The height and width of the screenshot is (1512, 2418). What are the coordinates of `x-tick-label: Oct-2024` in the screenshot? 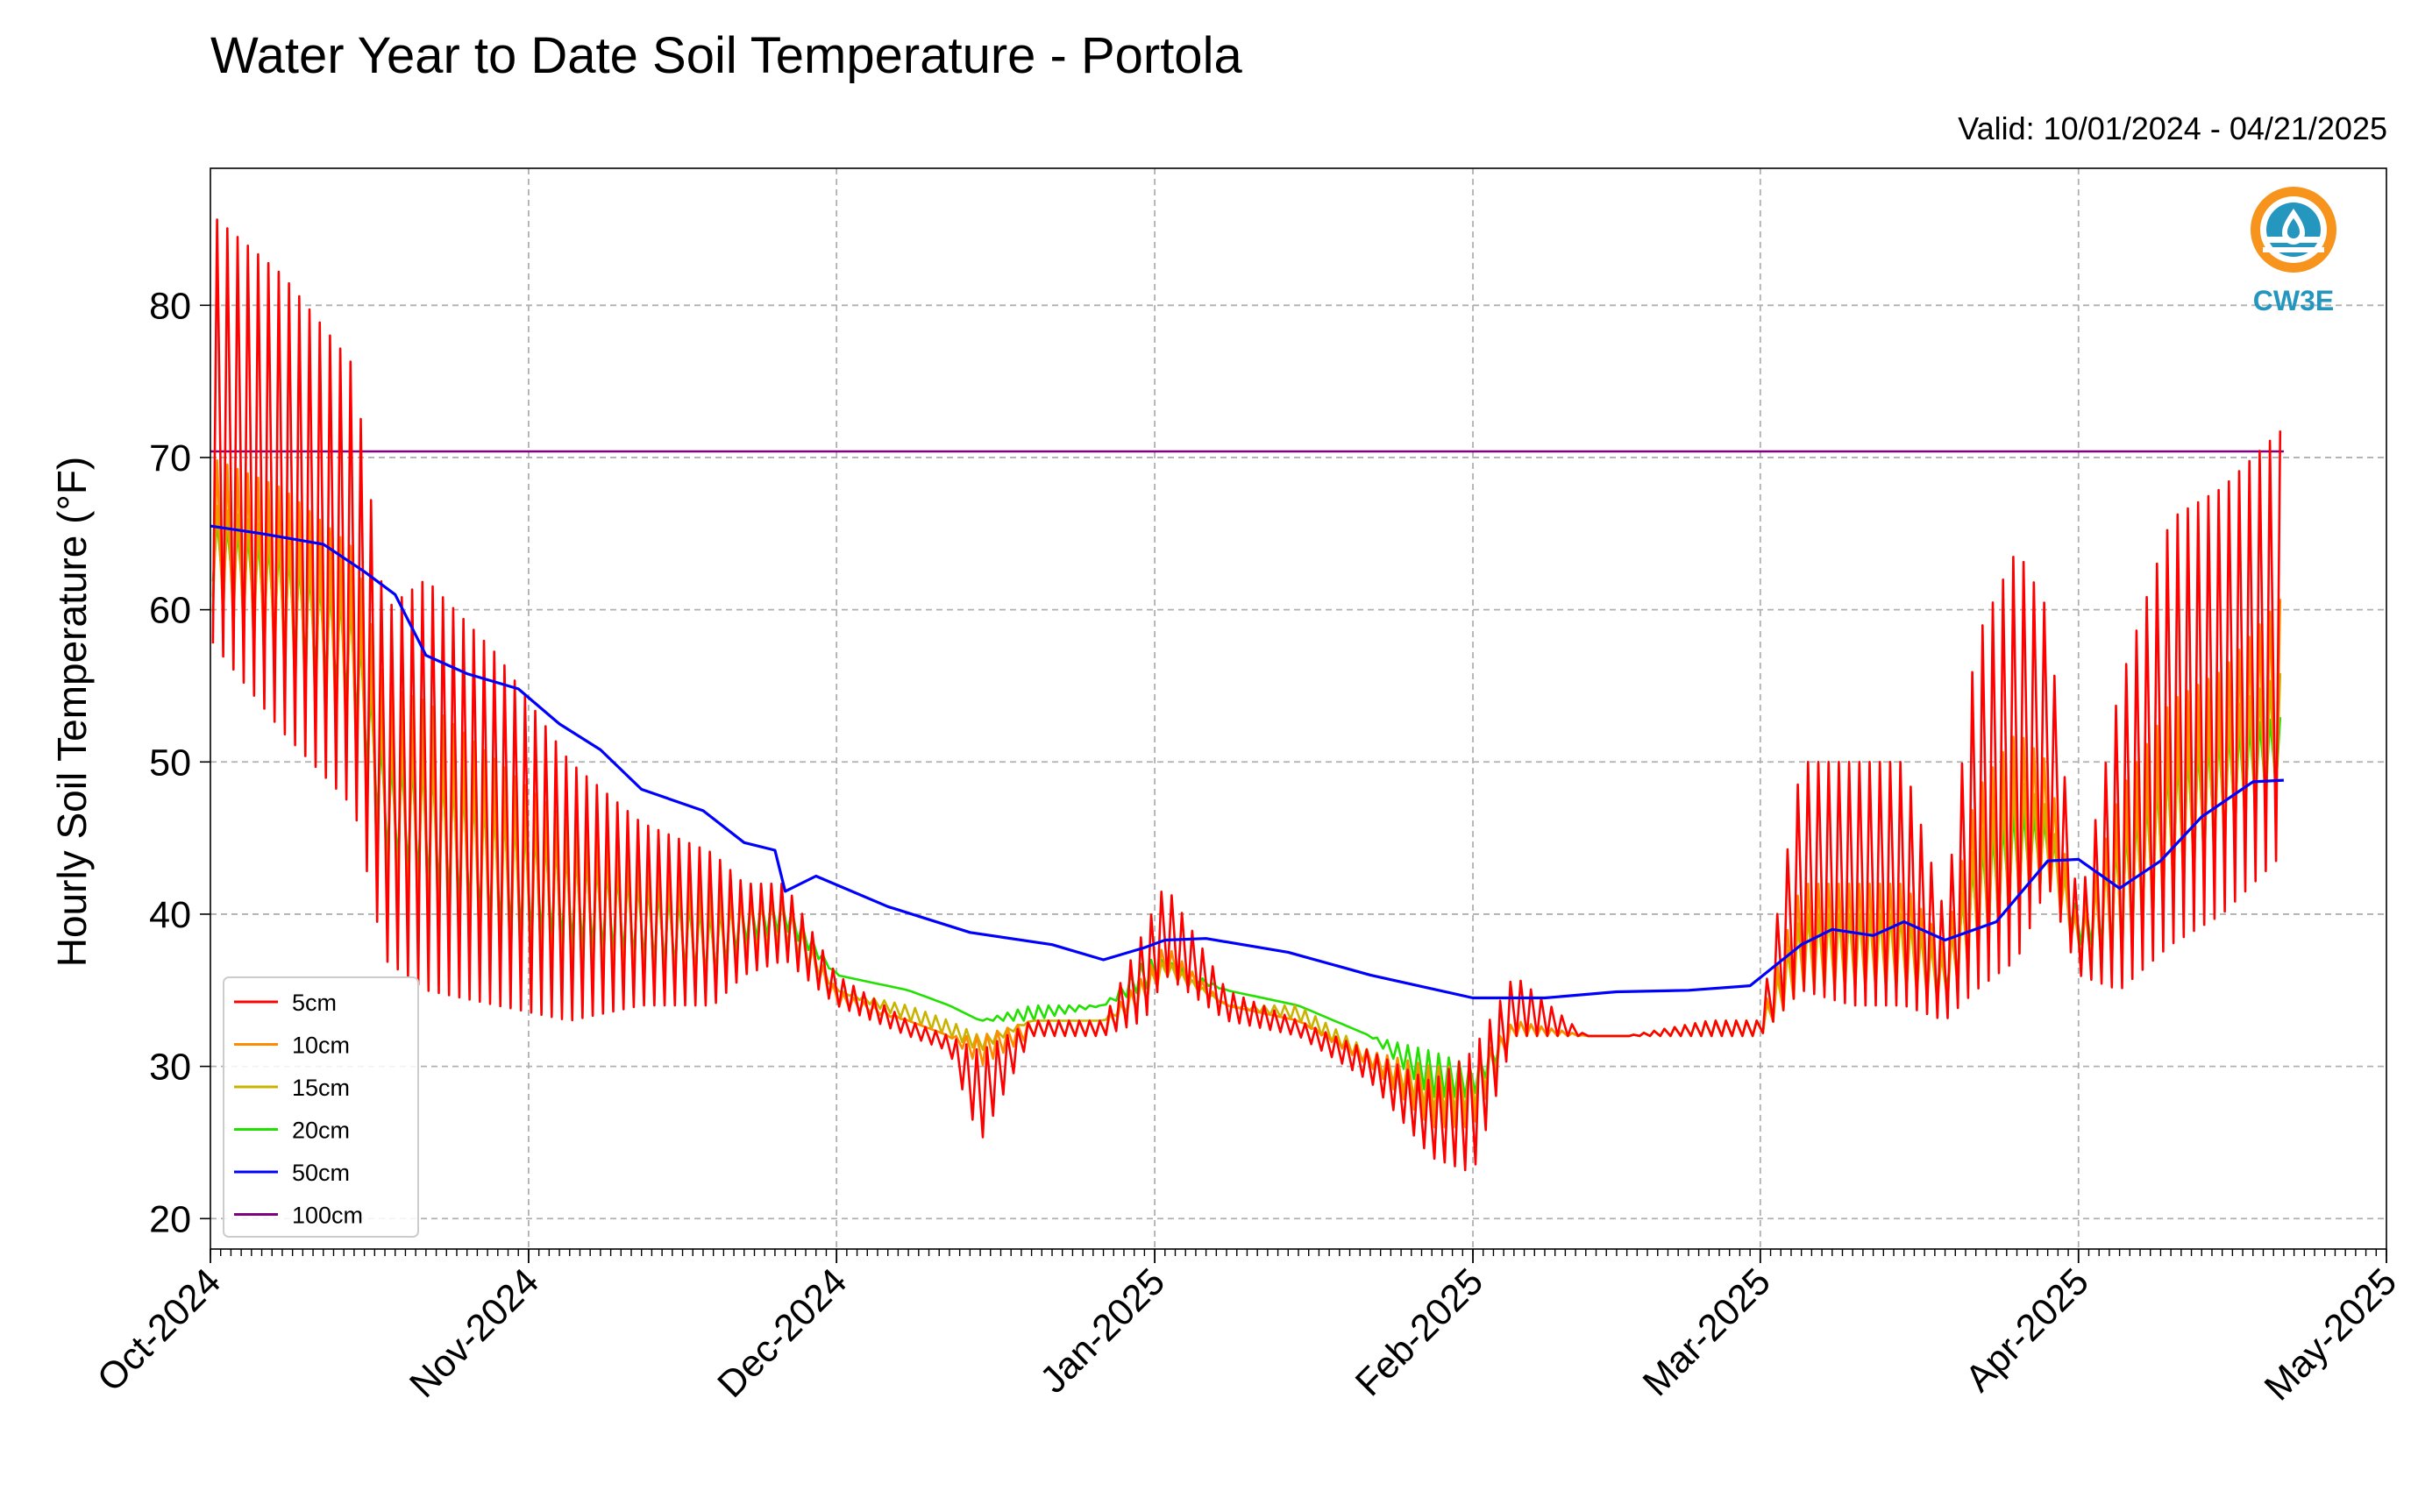 It's located at (159, 1330).